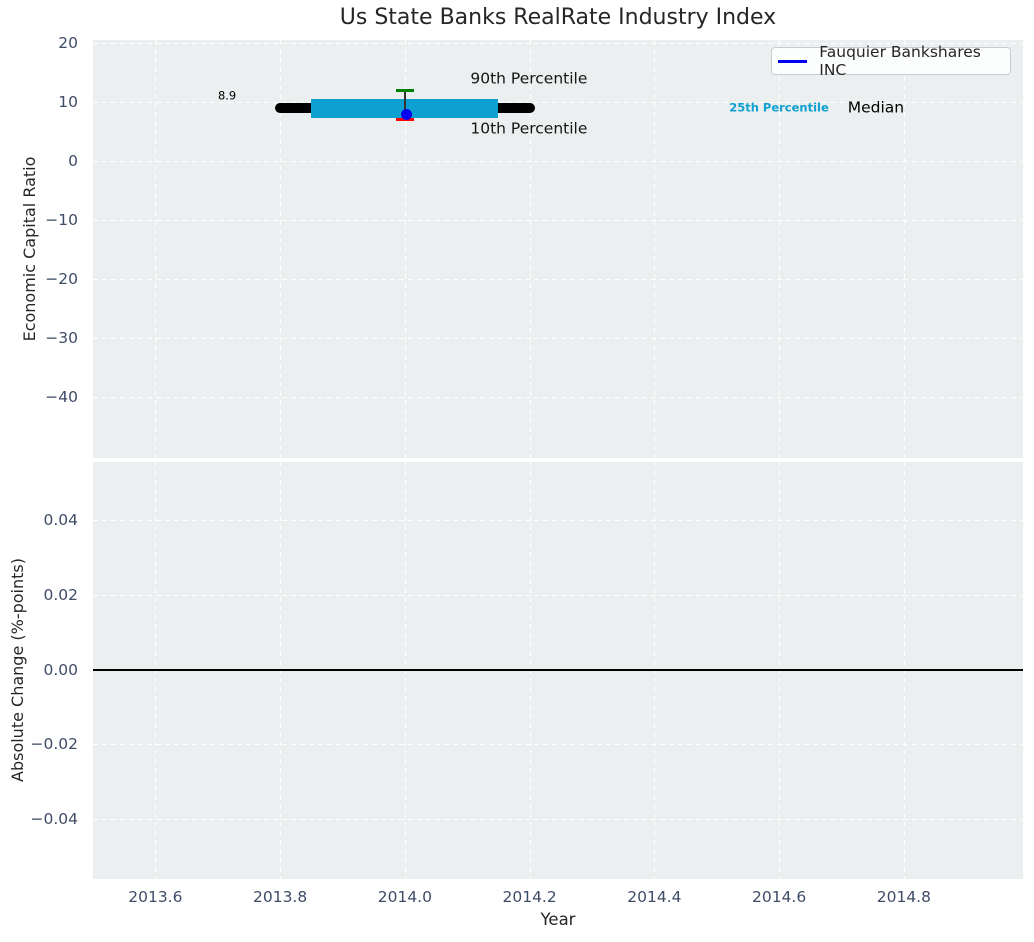 This screenshot has height=942, width=1034. Describe the element at coordinates (60, 594) in the screenshot. I see `y-tick-label: 0.02` at that location.